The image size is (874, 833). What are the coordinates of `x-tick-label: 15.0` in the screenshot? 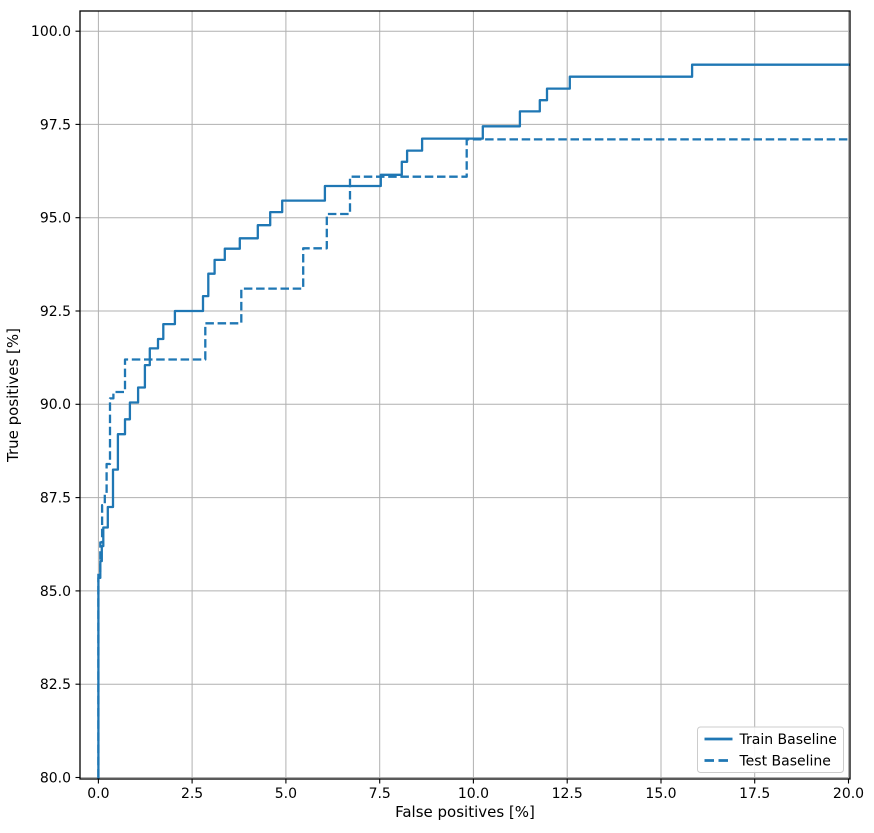 It's located at (660, 794).